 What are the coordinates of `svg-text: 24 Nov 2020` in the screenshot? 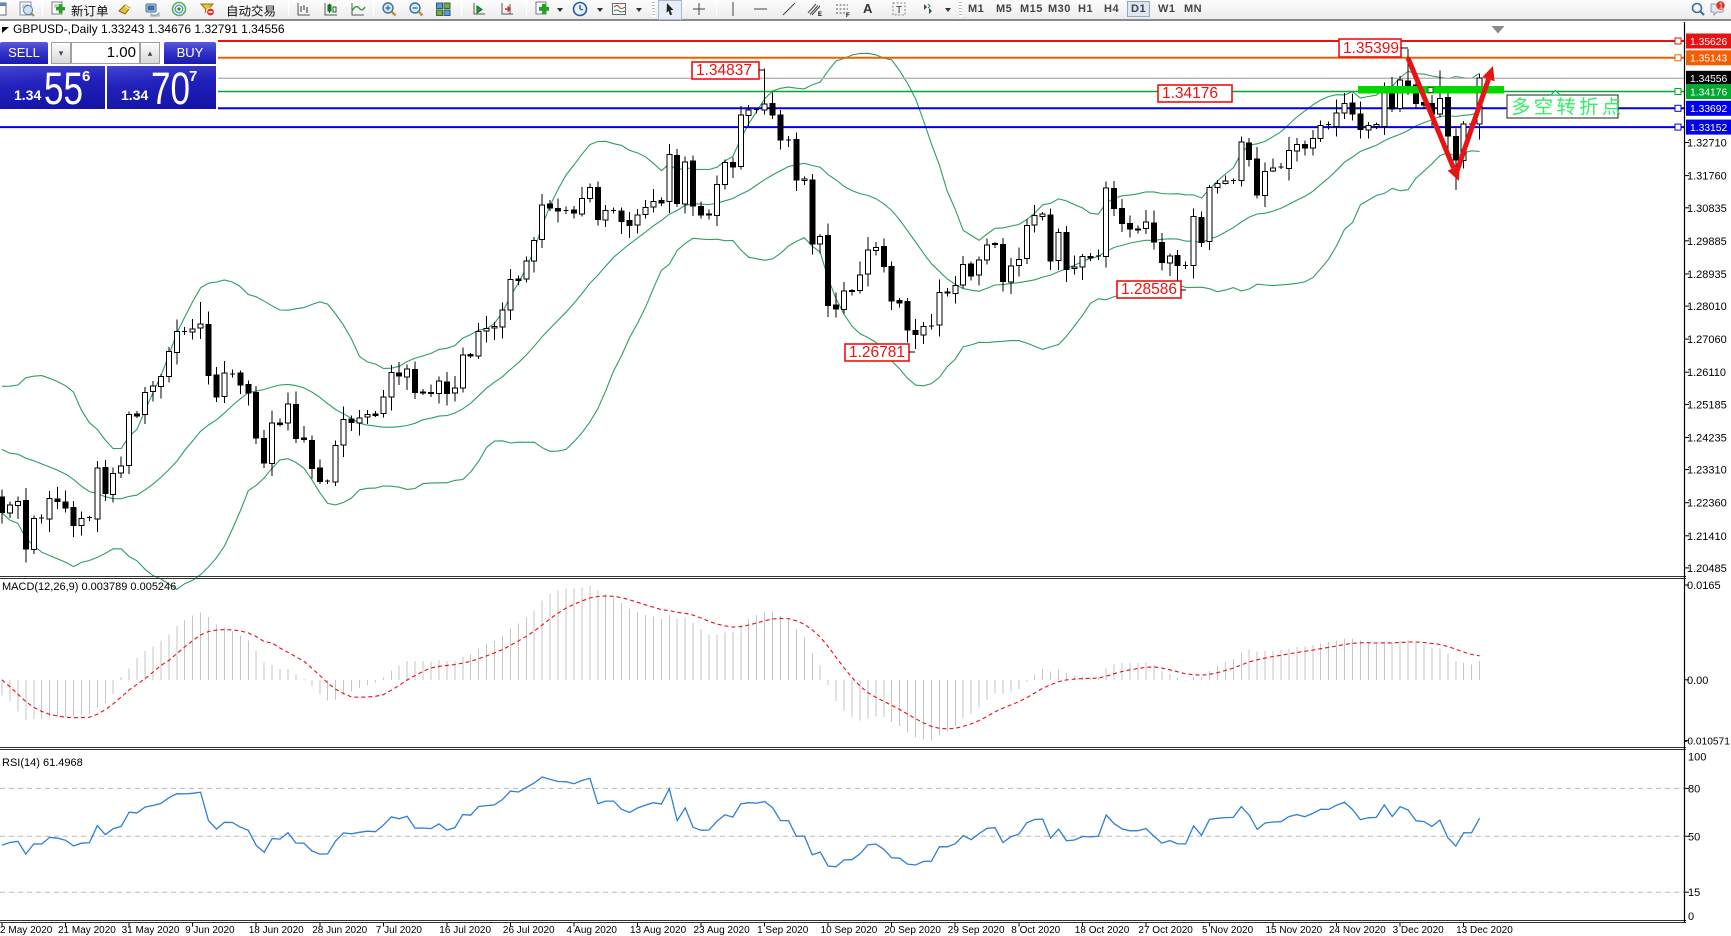 It's located at (1357, 930).